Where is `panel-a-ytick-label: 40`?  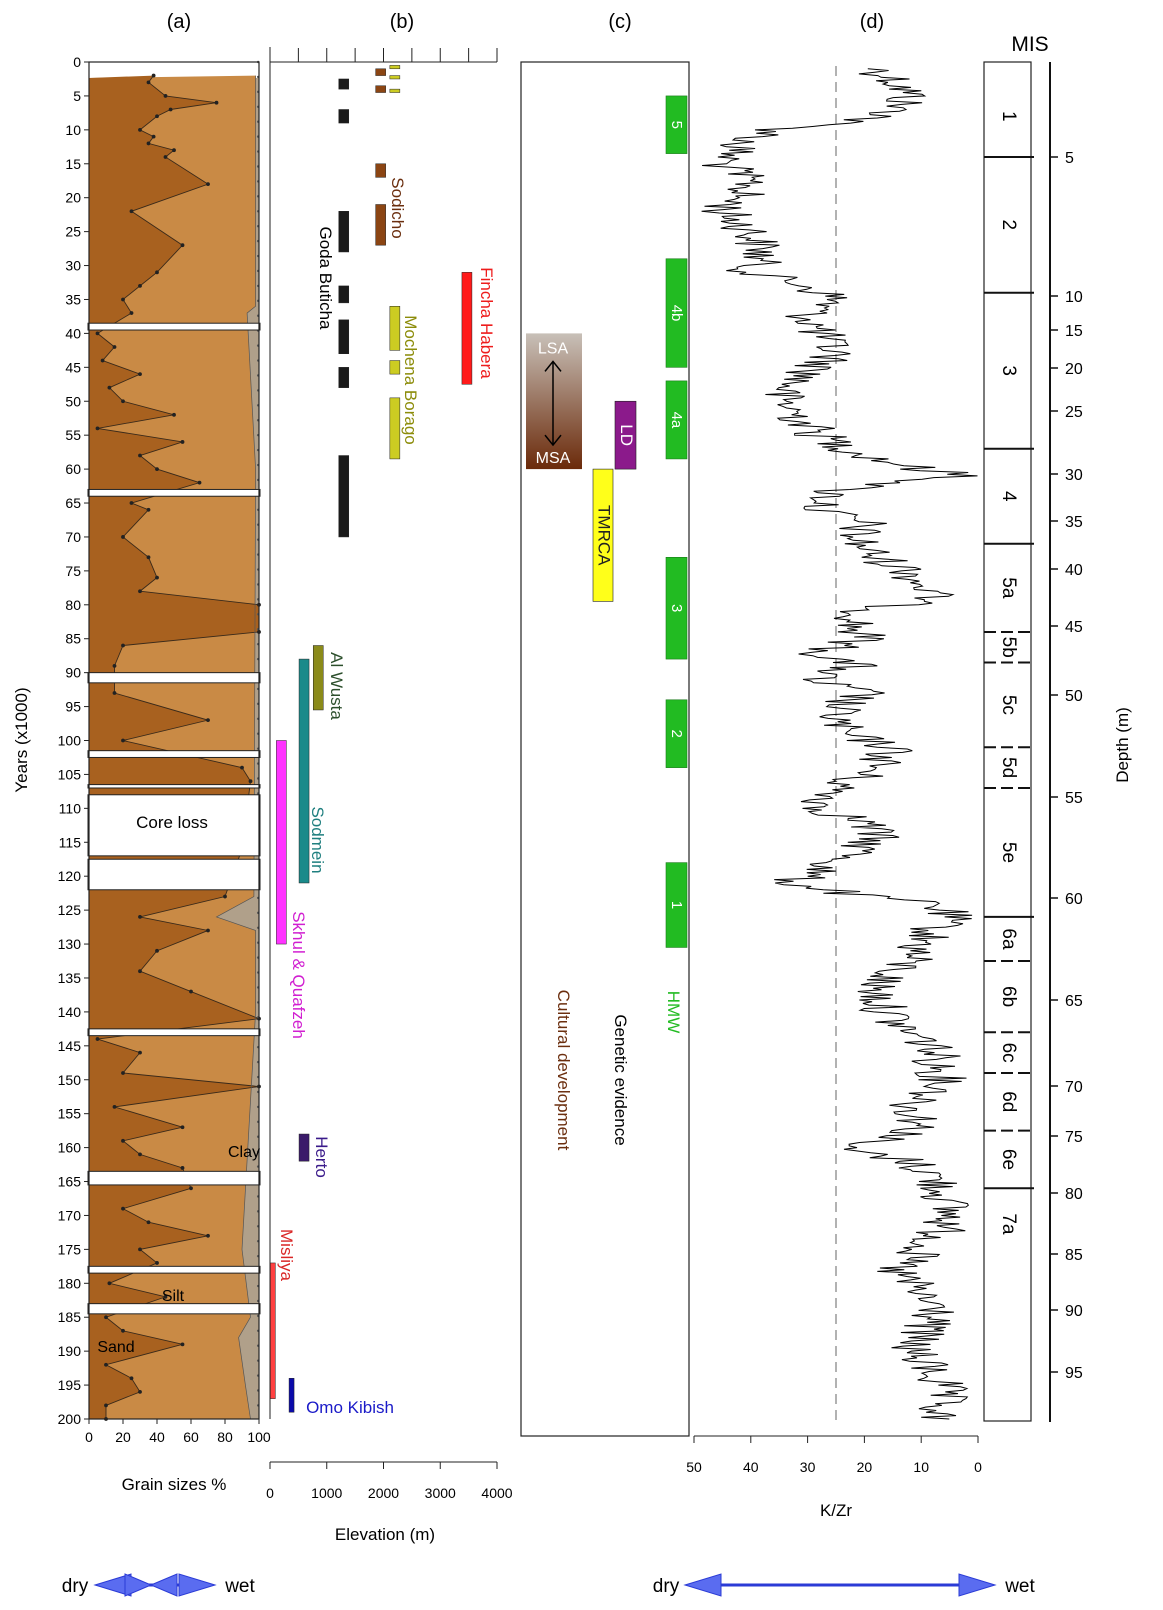
panel-a-ytick-label: 40 is located at coordinates (73, 333).